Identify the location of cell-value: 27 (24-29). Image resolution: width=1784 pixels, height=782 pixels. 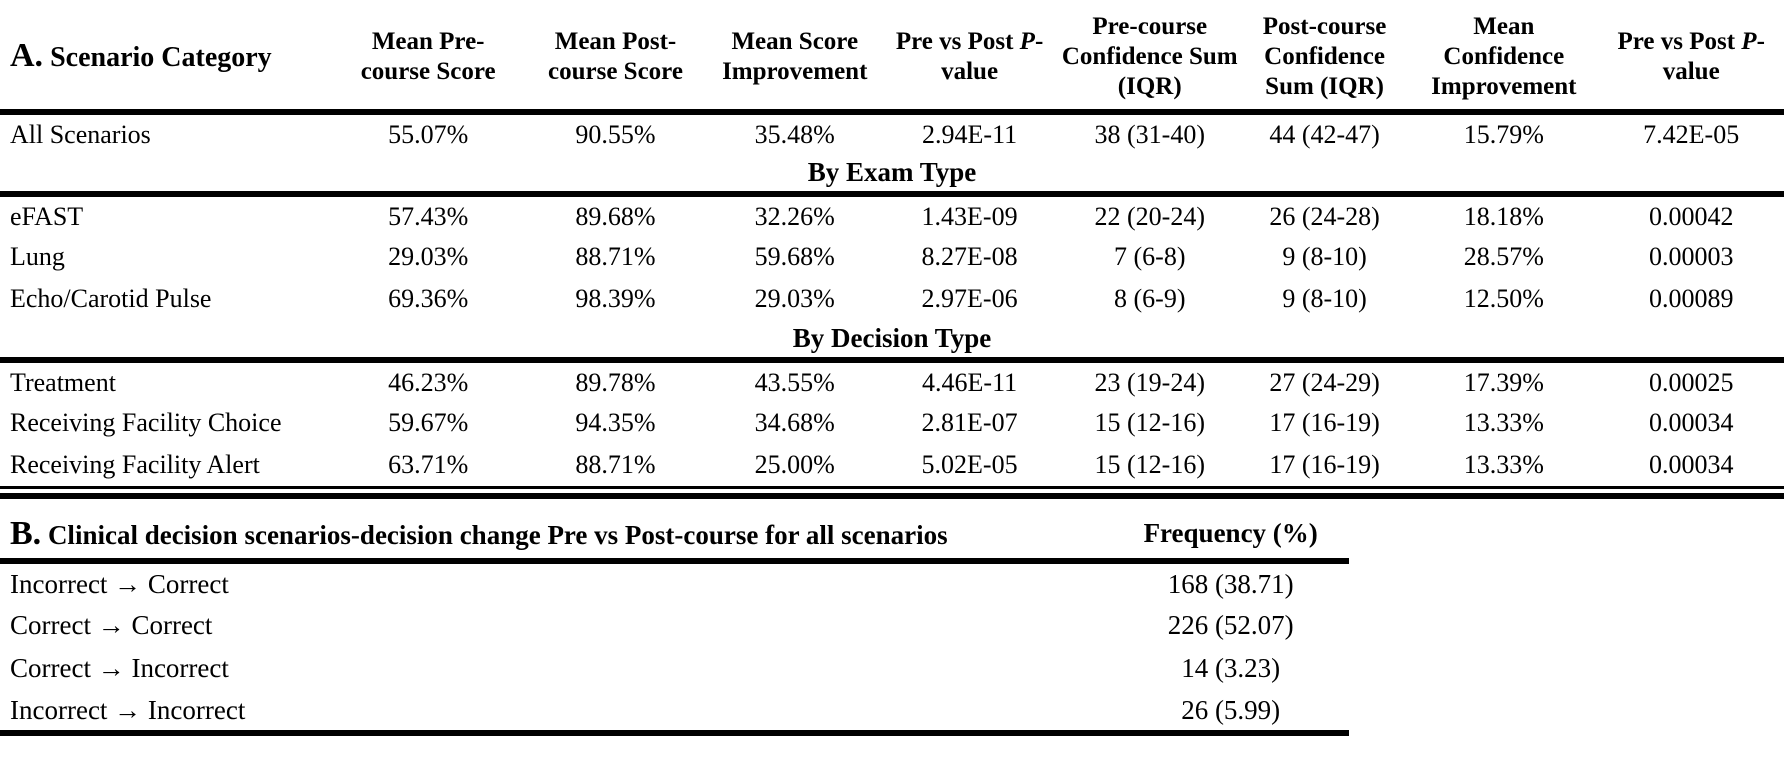
(1324, 382).